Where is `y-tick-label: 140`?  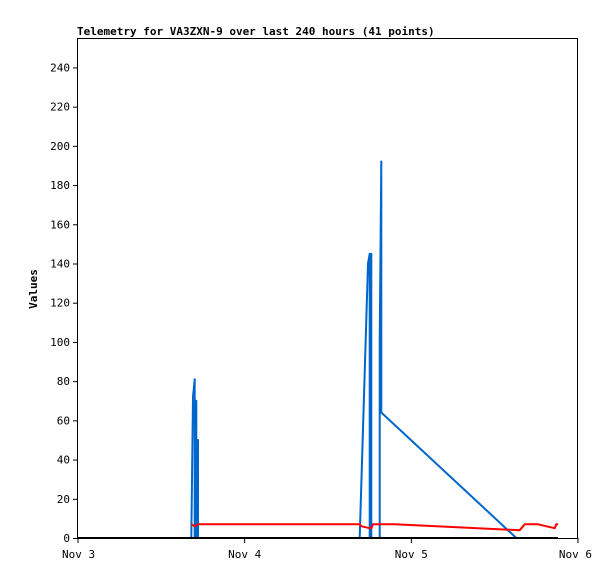
y-tick-label: 140 is located at coordinates (60, 263).